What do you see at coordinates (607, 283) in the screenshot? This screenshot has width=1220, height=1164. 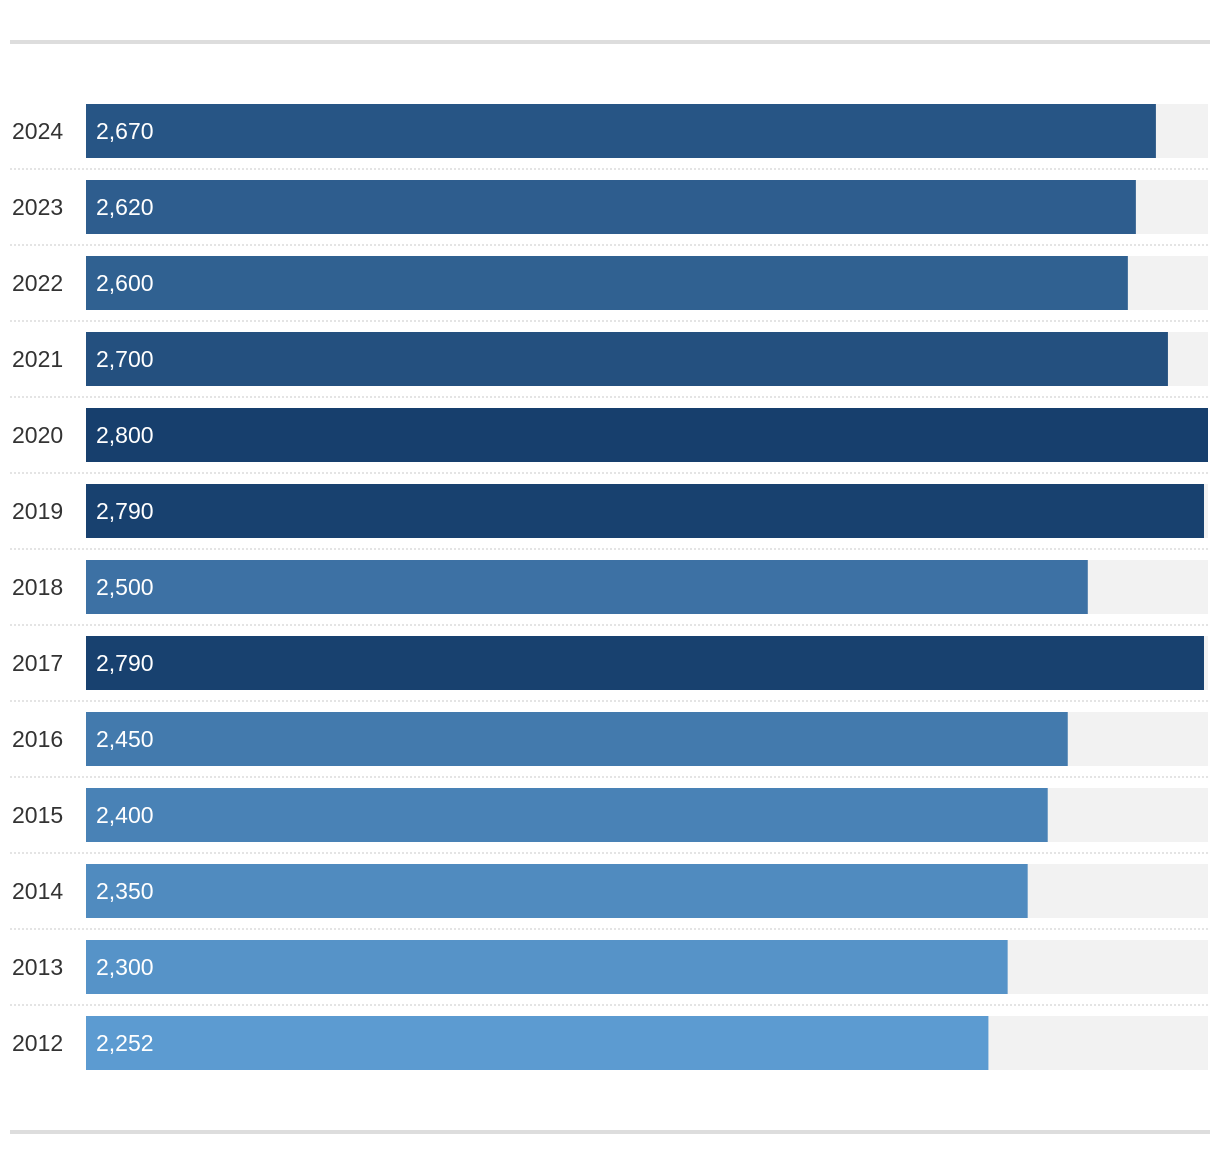 I see `bar-2022` at bounding box center [607, 283].